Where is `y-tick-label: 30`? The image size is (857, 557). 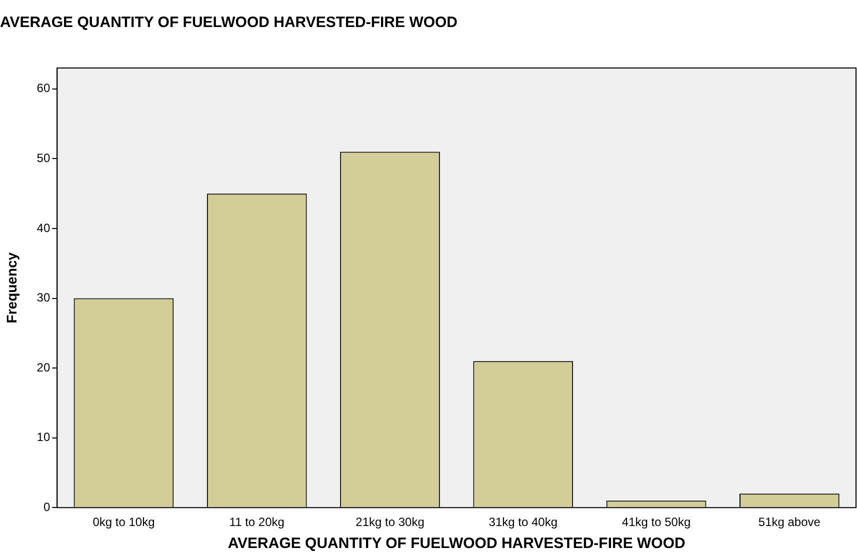 y-tick-label: 30 is located at coordinates (43, 297).